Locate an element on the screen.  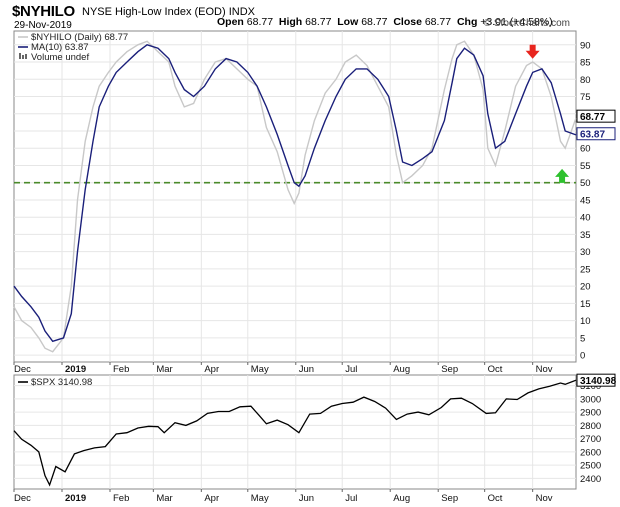
y-tick-label: 85 is located at coordinates (585, 63).